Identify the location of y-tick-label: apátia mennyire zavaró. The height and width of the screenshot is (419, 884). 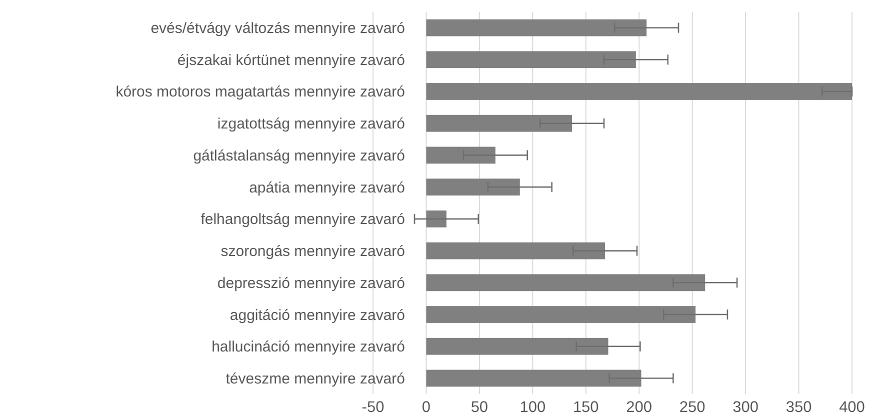
(327, 187).